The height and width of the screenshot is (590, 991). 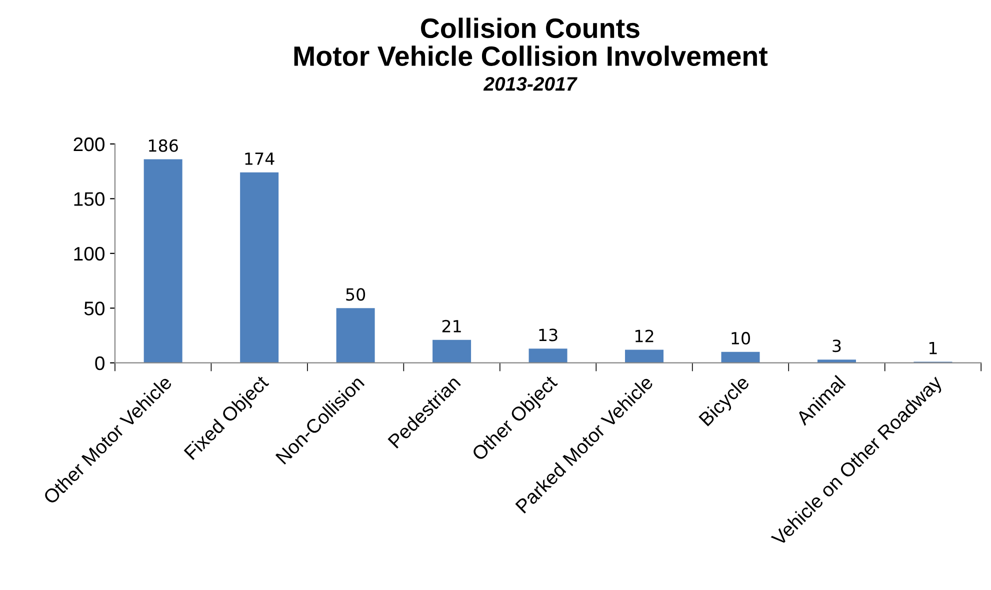 What do you see at coordinates (163, 145) in the screenshot?
I see `data-label: 186` at bounding box center [163, 145].